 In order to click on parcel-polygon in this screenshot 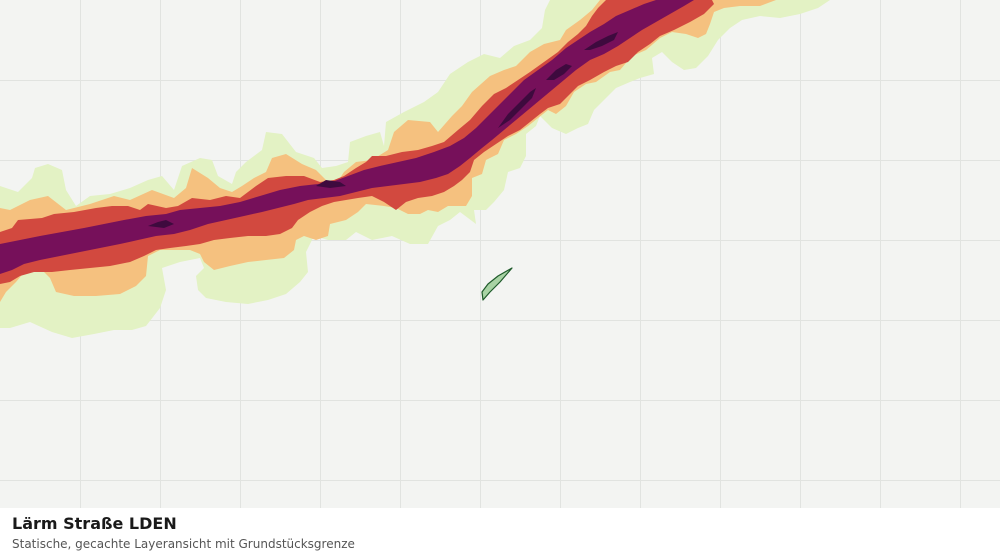, I will do `click(497, 284)`.